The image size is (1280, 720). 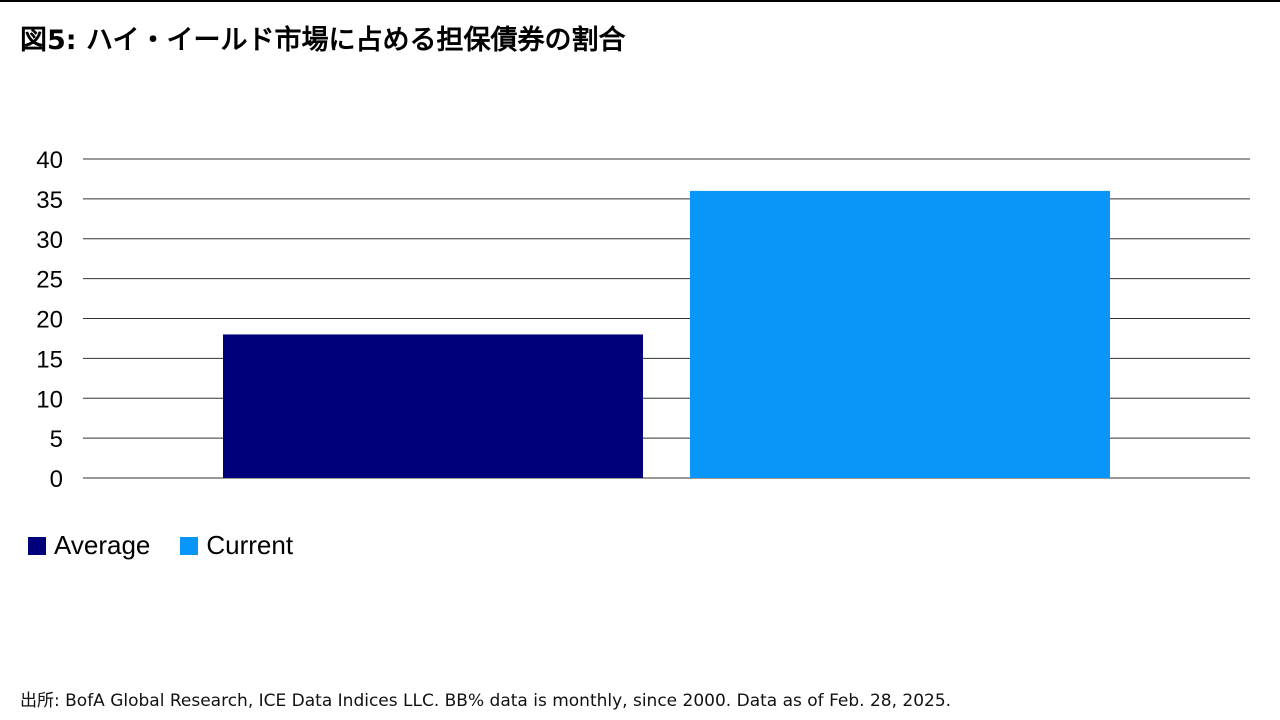 What do you see at coordinates (49, 160) in the screenshot?
I see `y-tick-label-40: 40` at bounding box center [49, 160].